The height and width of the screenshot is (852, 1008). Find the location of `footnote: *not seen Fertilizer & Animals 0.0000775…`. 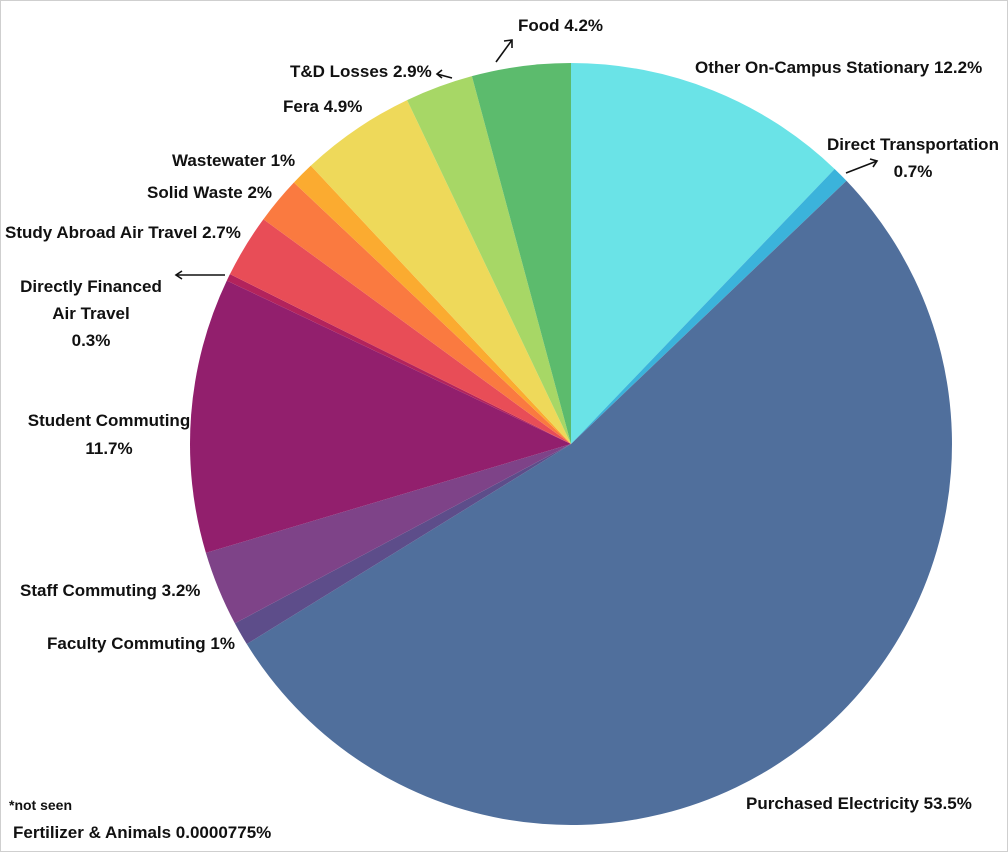

footnote: *not seen Fertilizer & Animals 0.0000775… is located at coordinates (140, 819).